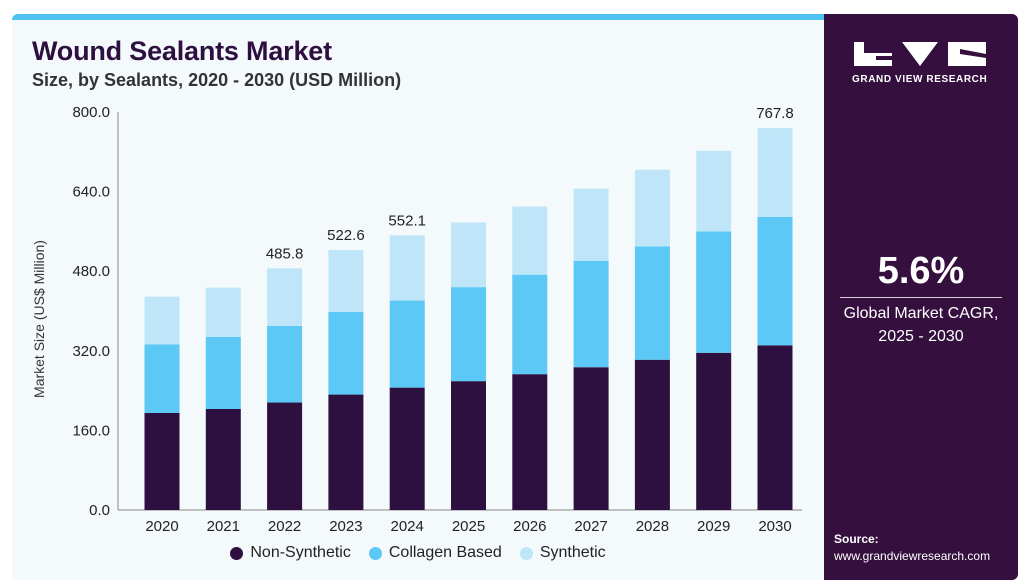  What do you see at coordinates (345, 526) in the screenshot?
I see `x-tick-label: 2023` at bounding box center [345, 526].